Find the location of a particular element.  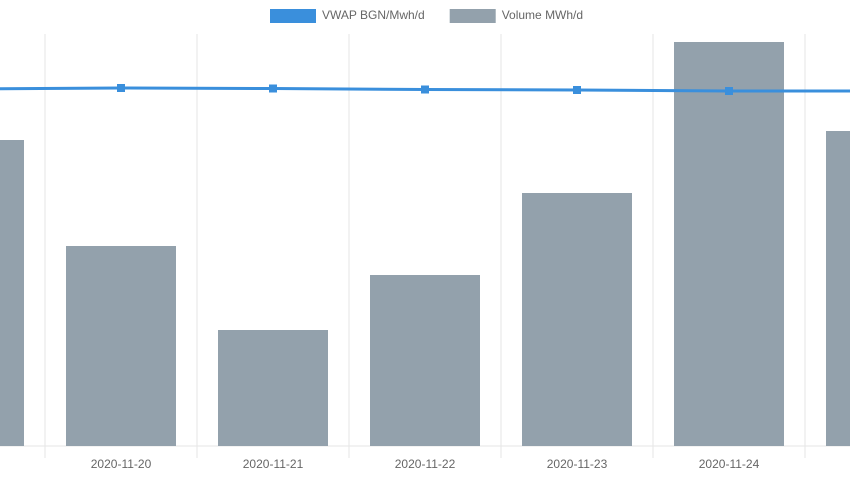

x-tick-label: 2020-11-23 is located at coordinates (577, 464).